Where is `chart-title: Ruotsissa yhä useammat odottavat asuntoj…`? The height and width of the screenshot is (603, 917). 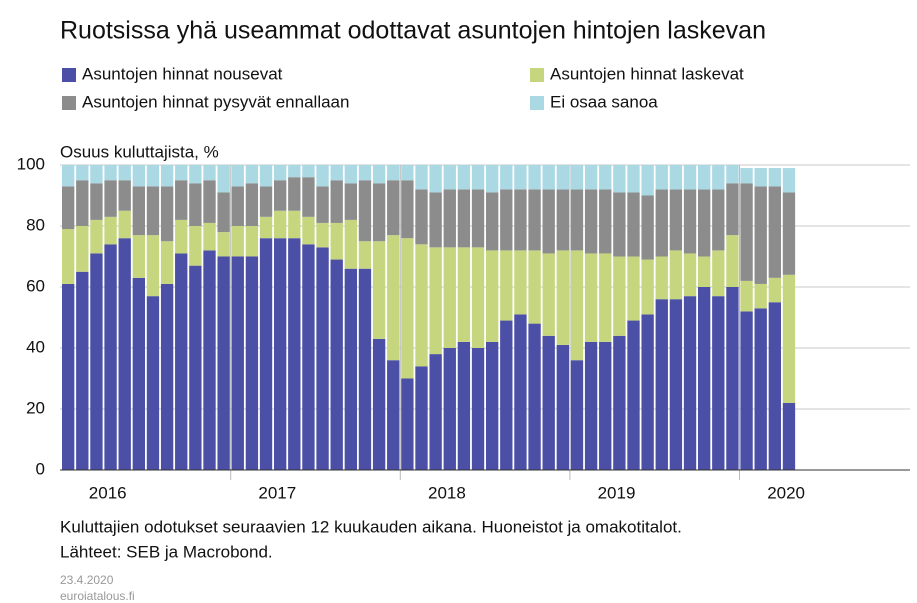
chart-title: Ruotsissa yhä useammat odottavat asuntoj… is located at coordinates (413, 31).